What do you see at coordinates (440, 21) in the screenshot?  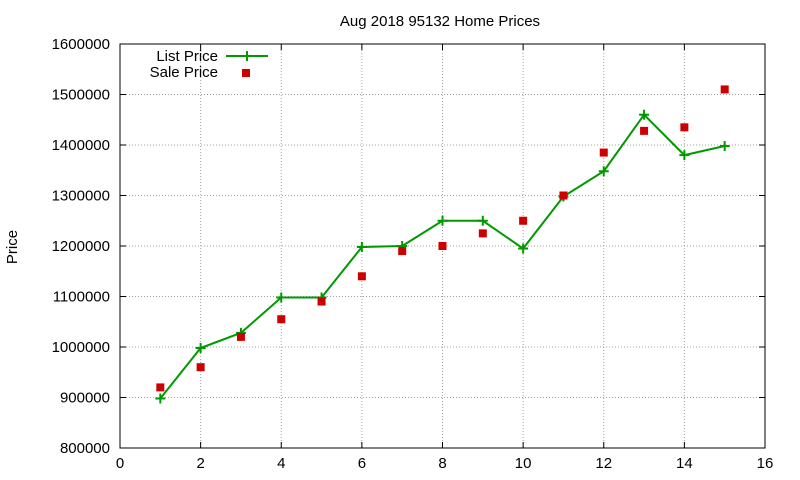 I see `chart-title: Aug 2018 95132 Home Prices` at bounding box center [440, 21].